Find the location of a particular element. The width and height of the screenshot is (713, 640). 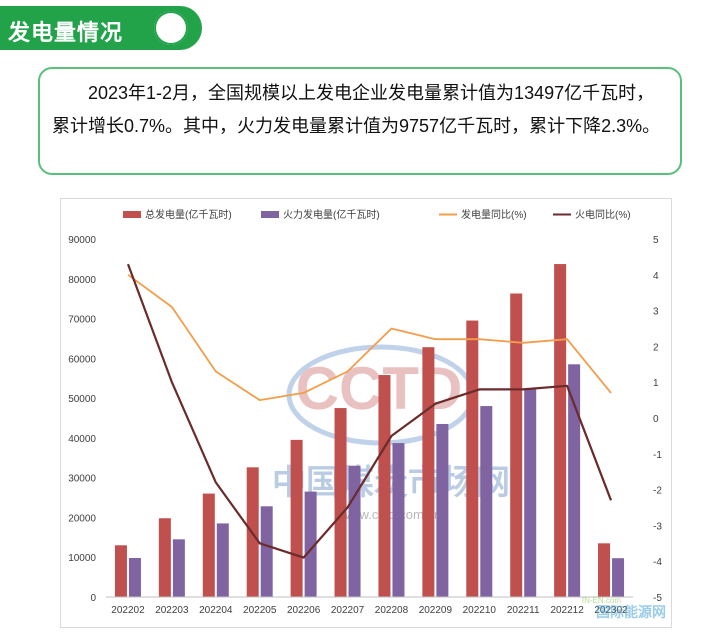

generation-yoy-line is located at coordinates (369, 338).